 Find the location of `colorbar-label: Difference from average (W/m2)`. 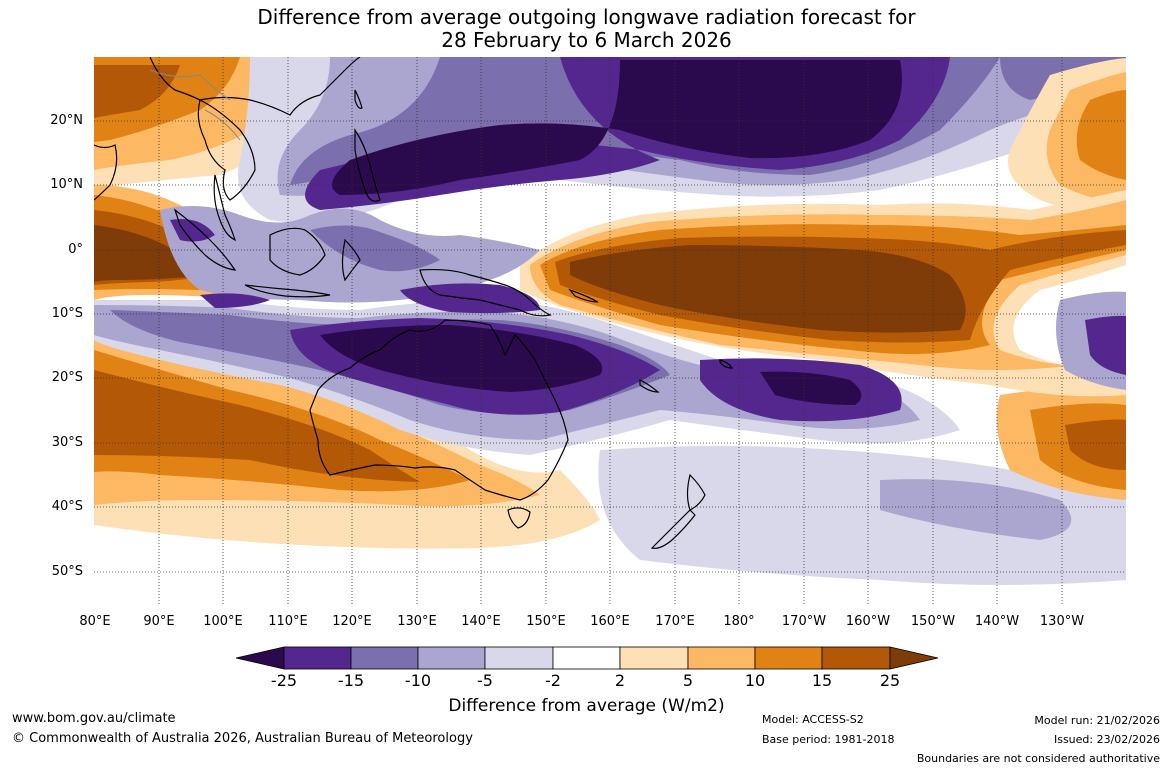

colorbar-label: Difference from average (W/m2) is located at coordinates (586, 706).